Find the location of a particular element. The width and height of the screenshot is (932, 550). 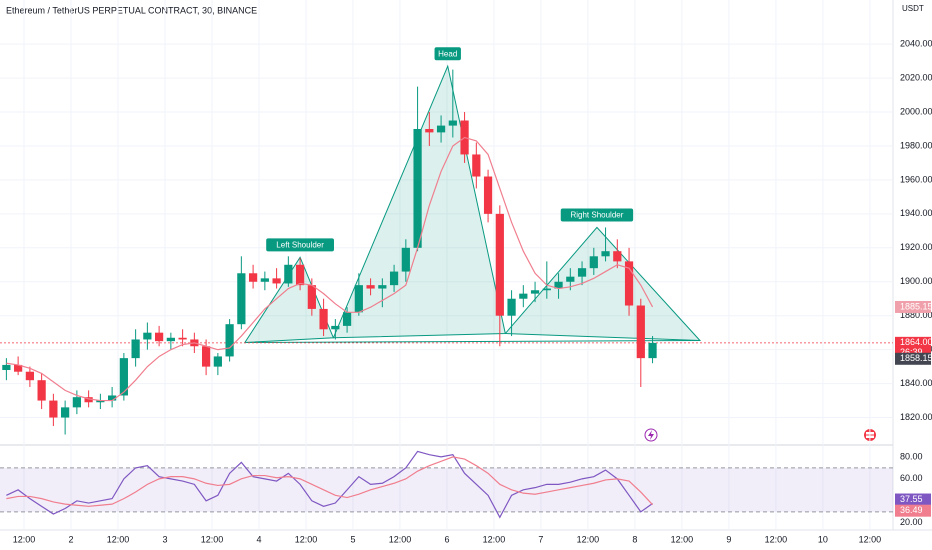

x-tick-label: 4 is located at coordinates (258, 539).